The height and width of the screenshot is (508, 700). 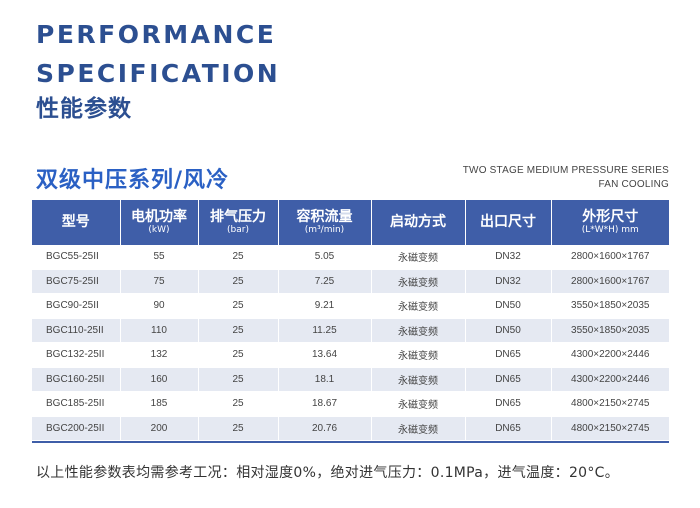 I want to click on table-bottom-rule, so click(x=350, y=442).